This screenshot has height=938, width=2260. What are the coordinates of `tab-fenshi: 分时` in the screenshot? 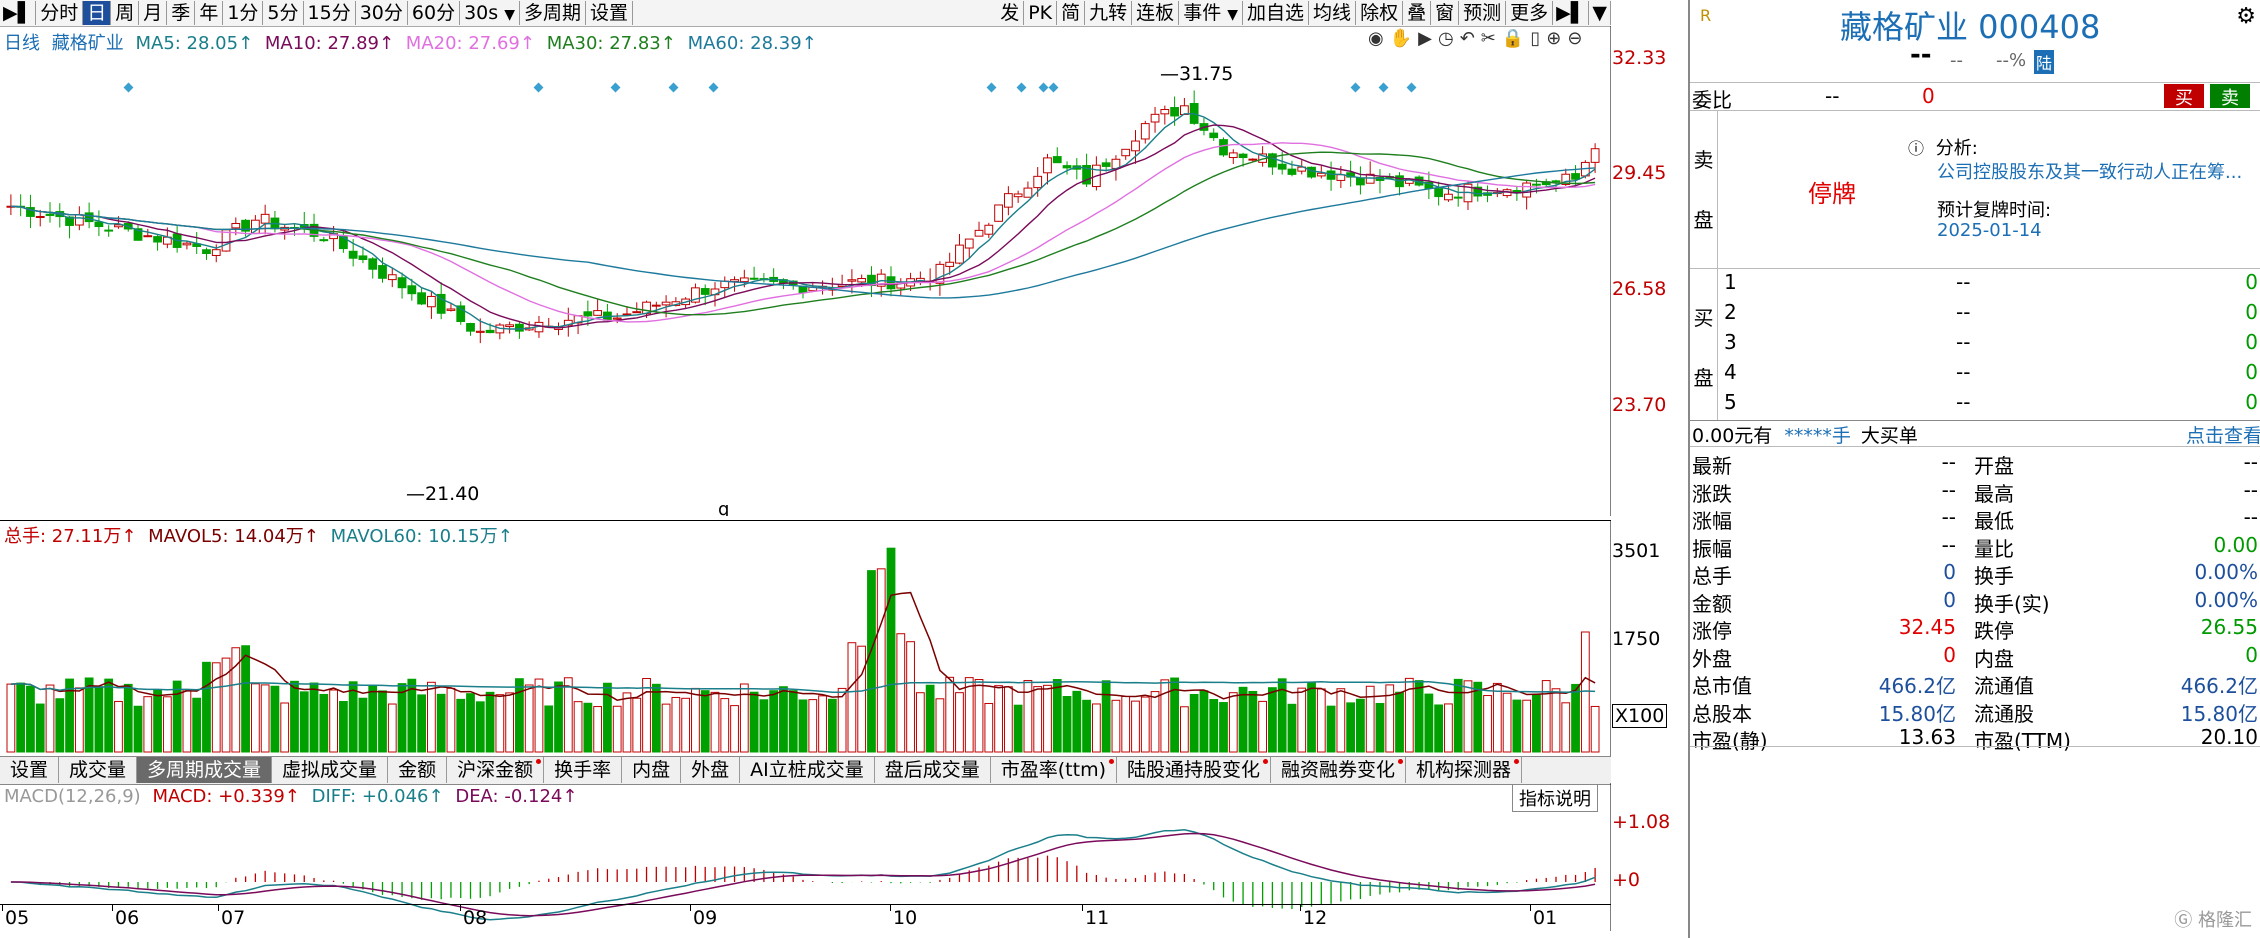 It's located at (60, 13).